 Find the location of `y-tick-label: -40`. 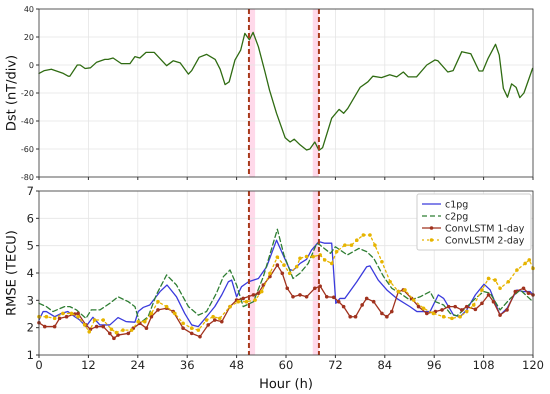

y-tick-label: -40 is located at coordinates (27, 121).